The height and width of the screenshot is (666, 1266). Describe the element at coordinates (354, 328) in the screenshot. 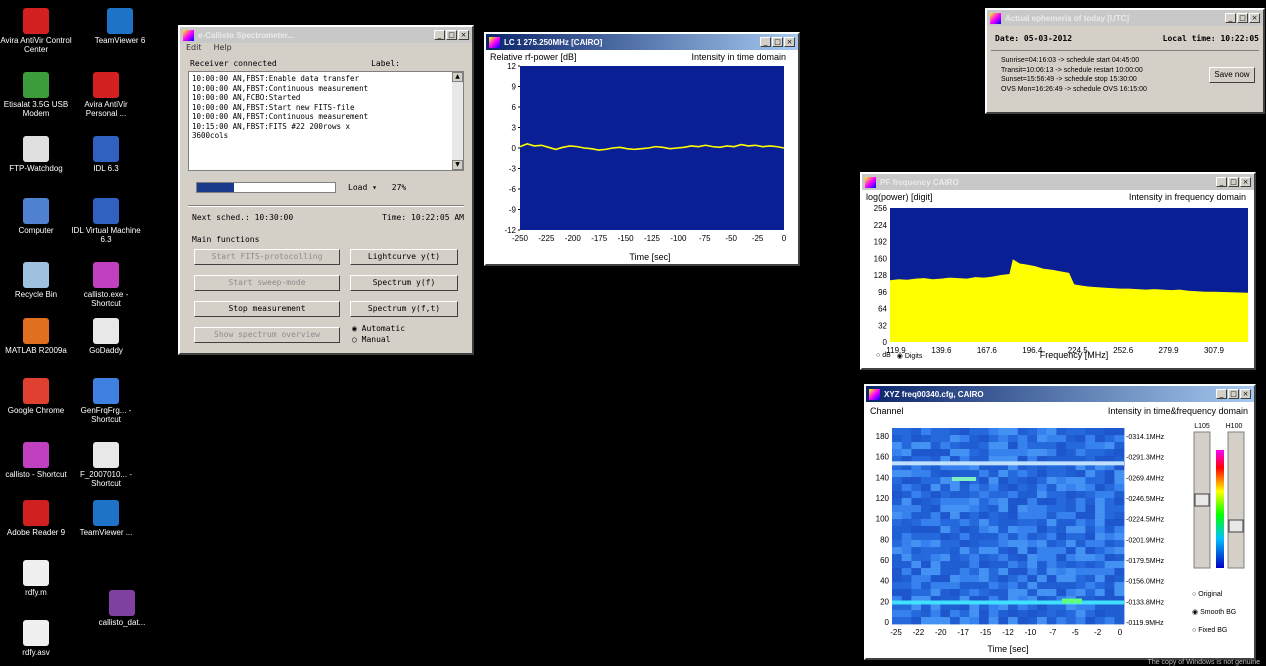

I see `radio-selected-icon: ◉` at that location.